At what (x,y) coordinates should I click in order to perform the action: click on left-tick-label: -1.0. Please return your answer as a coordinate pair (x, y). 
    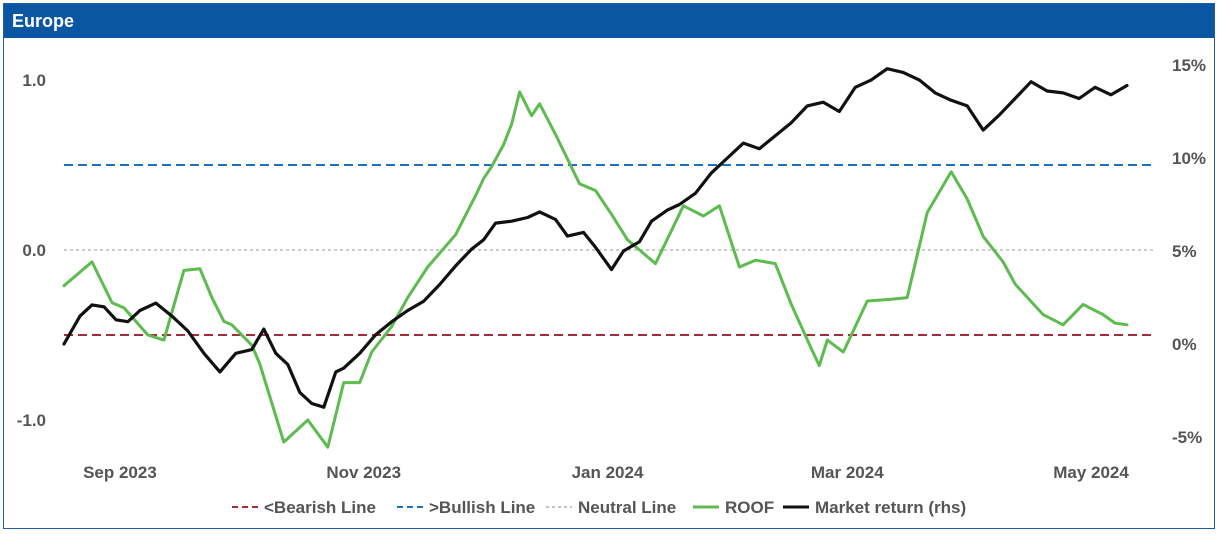
    Looking at the image, I should click on (31, 420).